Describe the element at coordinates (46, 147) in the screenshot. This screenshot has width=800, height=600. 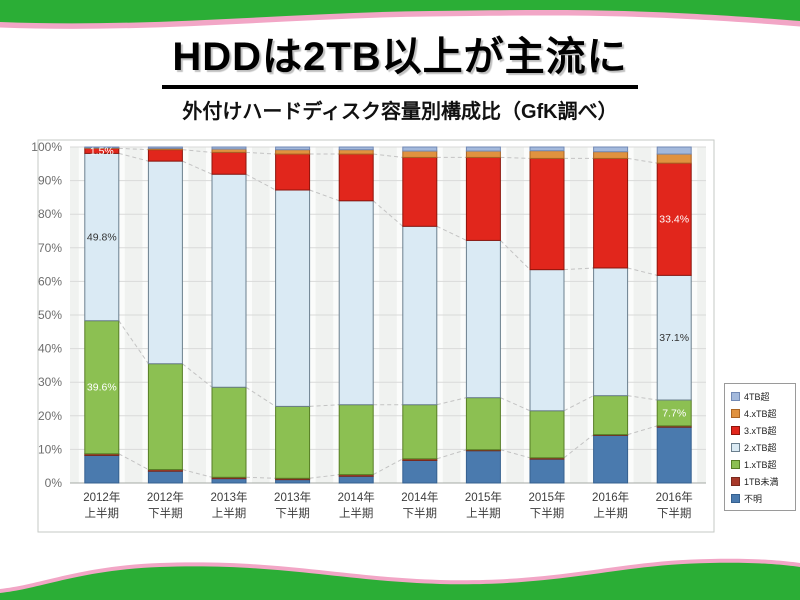
I see `y-tick-label: 100%` at that location.